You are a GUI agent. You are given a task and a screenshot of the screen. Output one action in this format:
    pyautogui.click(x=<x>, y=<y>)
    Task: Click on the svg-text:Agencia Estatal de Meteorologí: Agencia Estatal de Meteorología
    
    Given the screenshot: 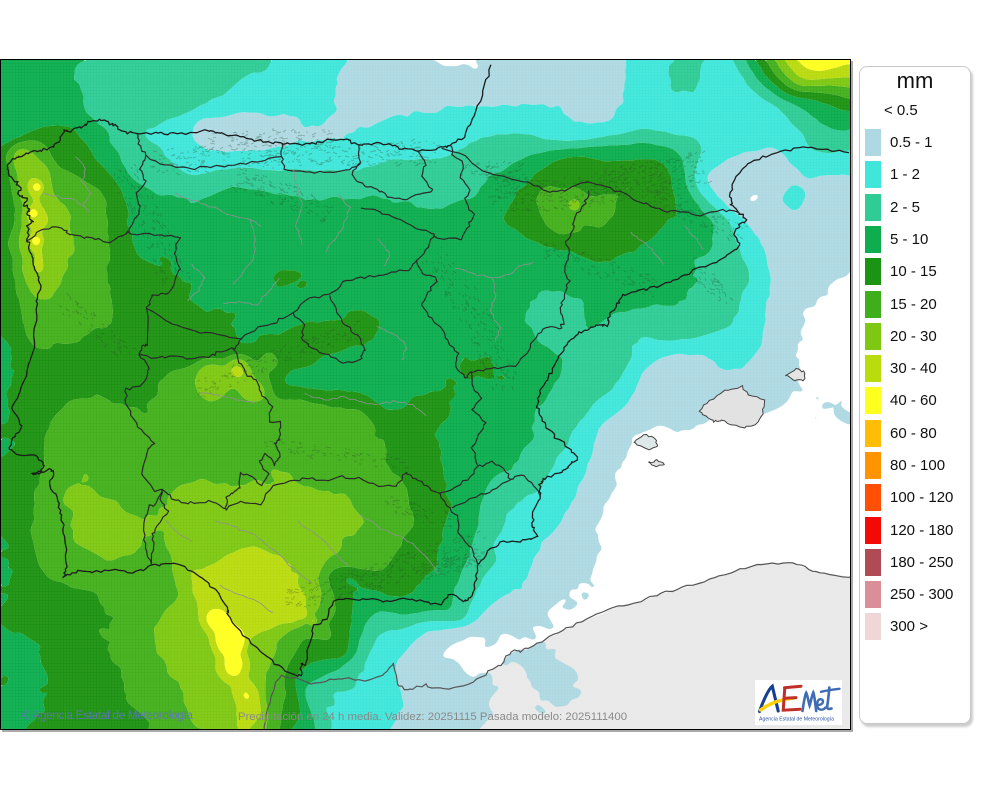 What is the action you would take?
    pyautogui.click(x=796, y=719)
    